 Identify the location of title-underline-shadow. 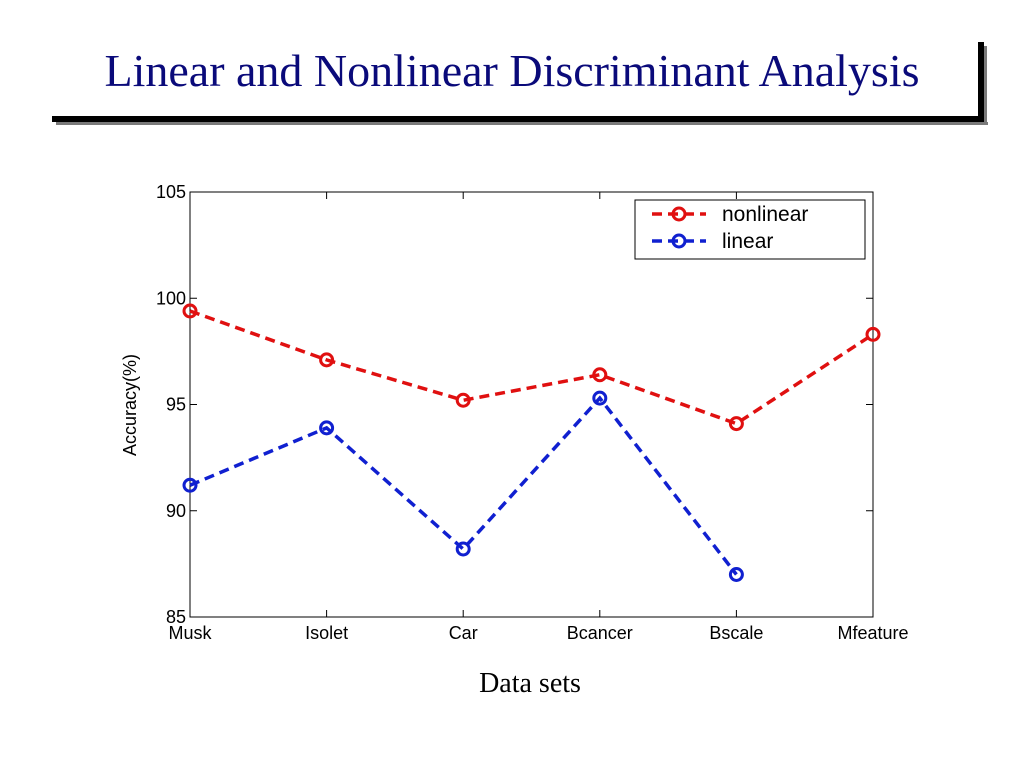
(522, 123).